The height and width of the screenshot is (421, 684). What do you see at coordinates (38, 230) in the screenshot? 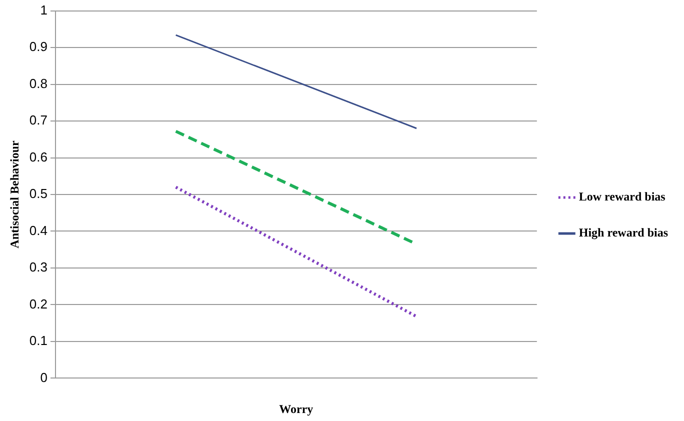
I see `y-tick-label: 0.4` at bounding box center [38, 230].